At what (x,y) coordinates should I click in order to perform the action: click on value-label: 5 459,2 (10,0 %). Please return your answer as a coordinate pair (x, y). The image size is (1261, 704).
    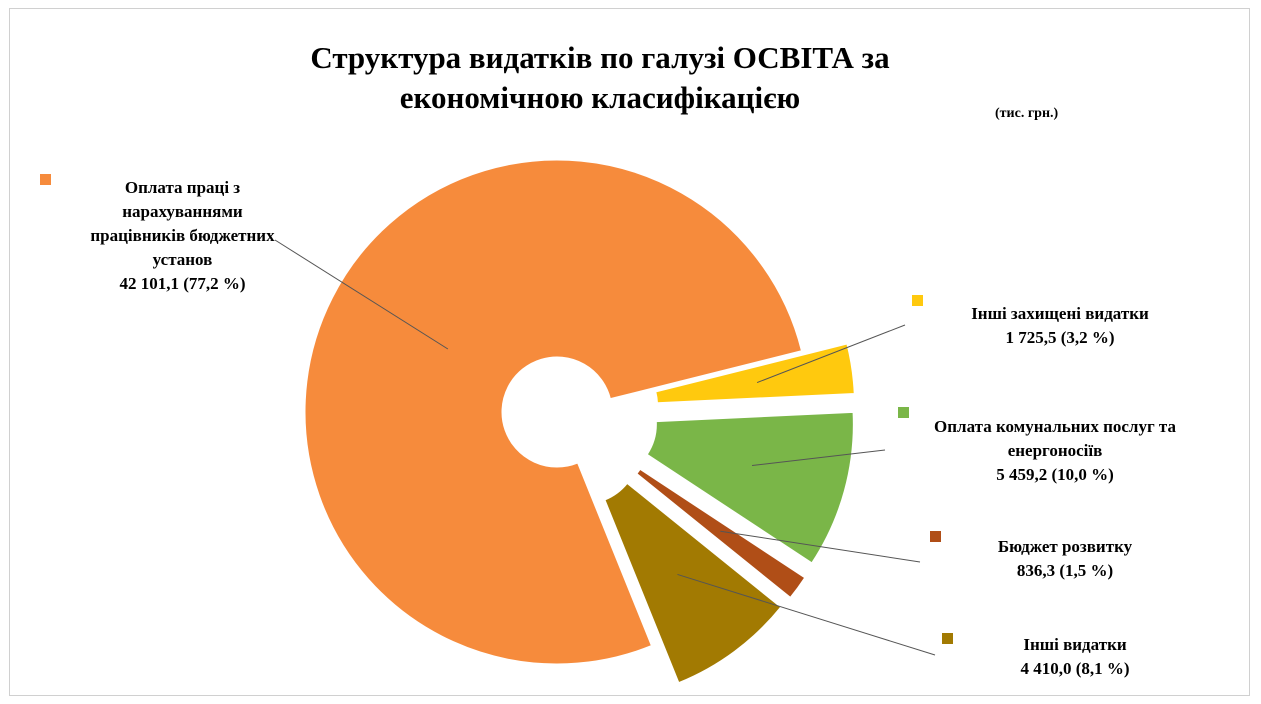
    Looking at the image, I should click on (1055, 474).